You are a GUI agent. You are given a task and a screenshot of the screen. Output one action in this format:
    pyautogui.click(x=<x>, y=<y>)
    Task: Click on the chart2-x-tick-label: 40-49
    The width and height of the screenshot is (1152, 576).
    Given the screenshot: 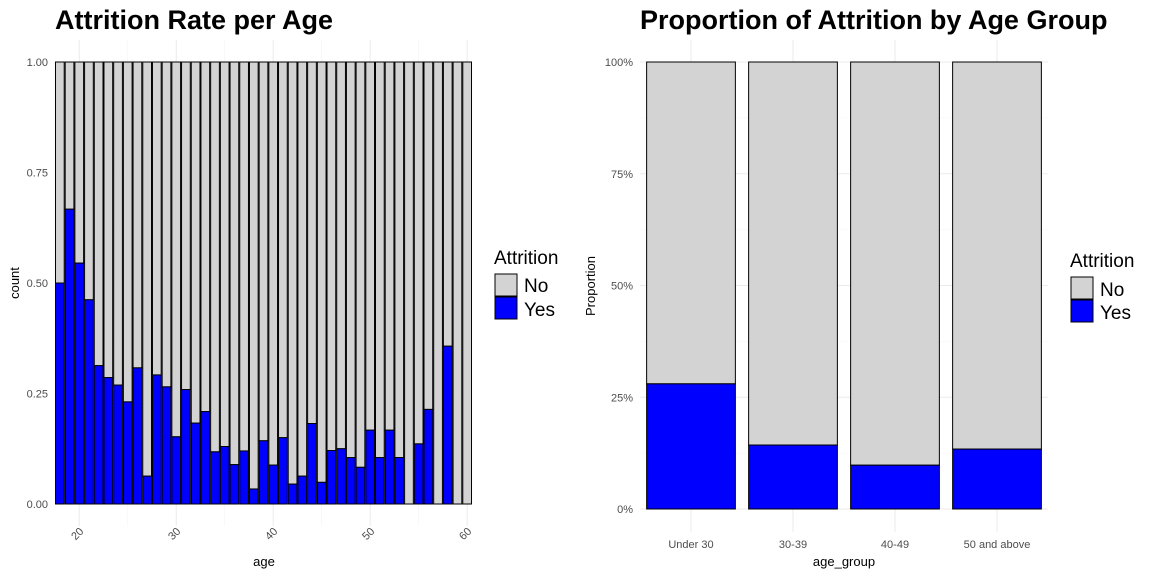 What is the action you would take?
    pyautogui.click(x=895, y=545)
    